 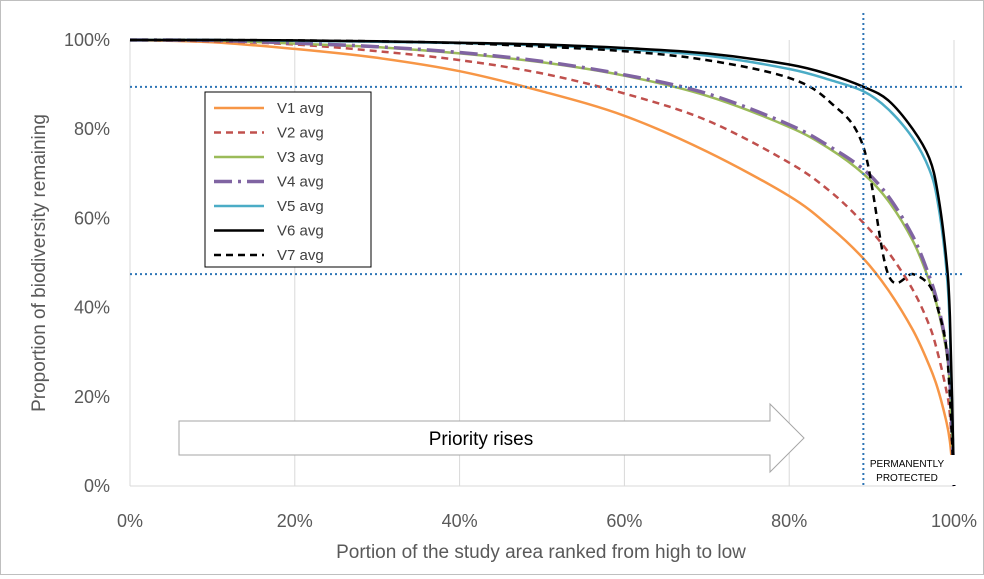 What do you see at coordinates (300, 182) in the screenshot?
I see `legend-label: V4 avg` at bounding box center [300, 182].